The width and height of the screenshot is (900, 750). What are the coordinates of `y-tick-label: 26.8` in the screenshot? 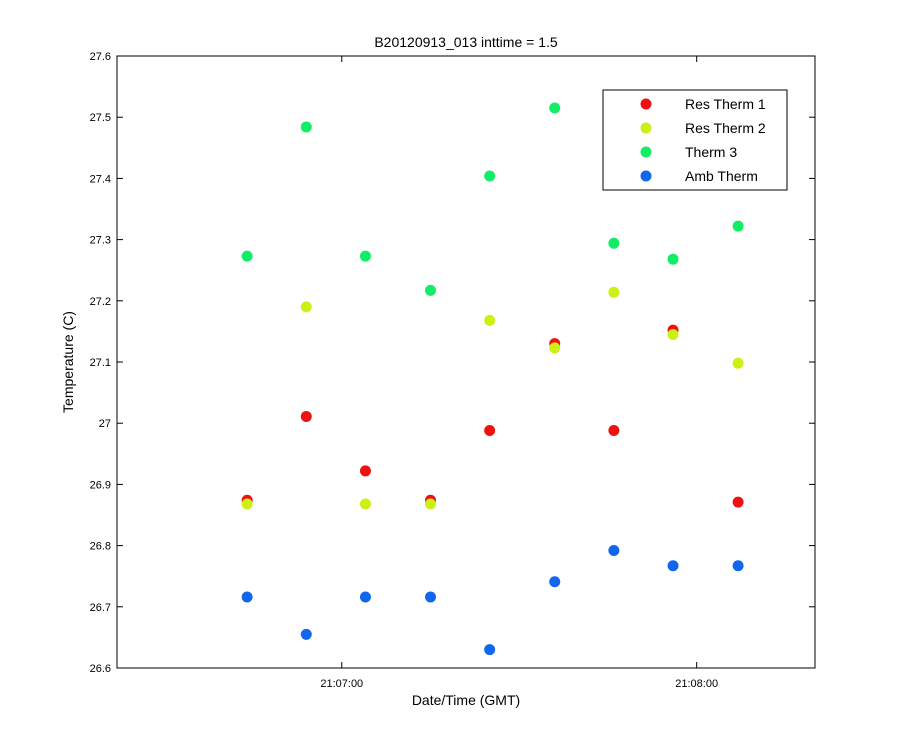 It's located at (100, 547).